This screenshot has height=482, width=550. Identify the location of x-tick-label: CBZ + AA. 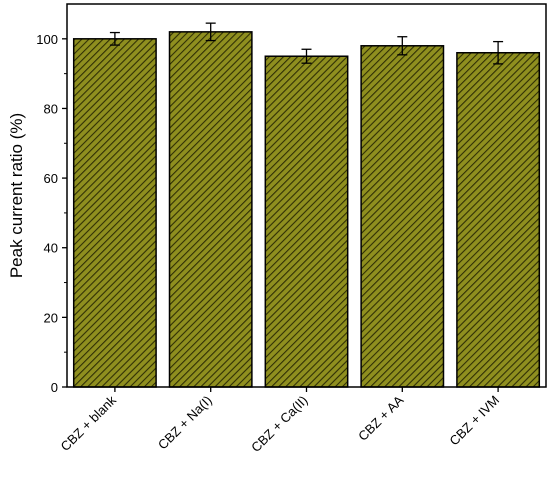
(380, 417).